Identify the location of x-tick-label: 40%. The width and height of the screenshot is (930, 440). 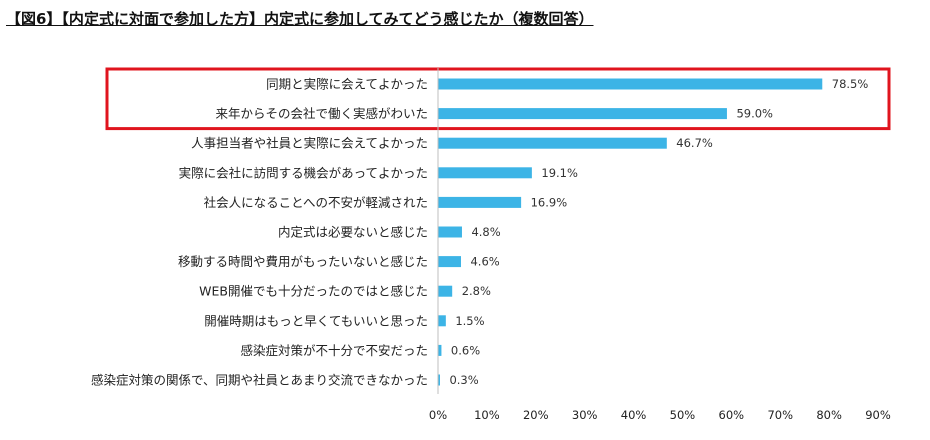
(634, 415).